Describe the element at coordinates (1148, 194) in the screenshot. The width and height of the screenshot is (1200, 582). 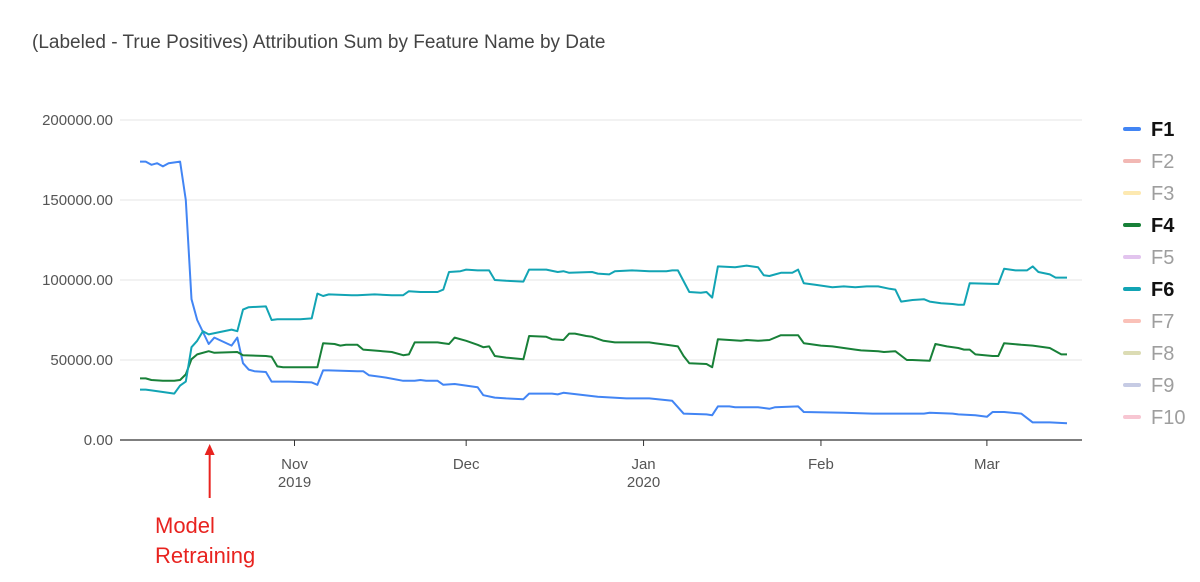
I see `legend-item-f3: F3` at that location.